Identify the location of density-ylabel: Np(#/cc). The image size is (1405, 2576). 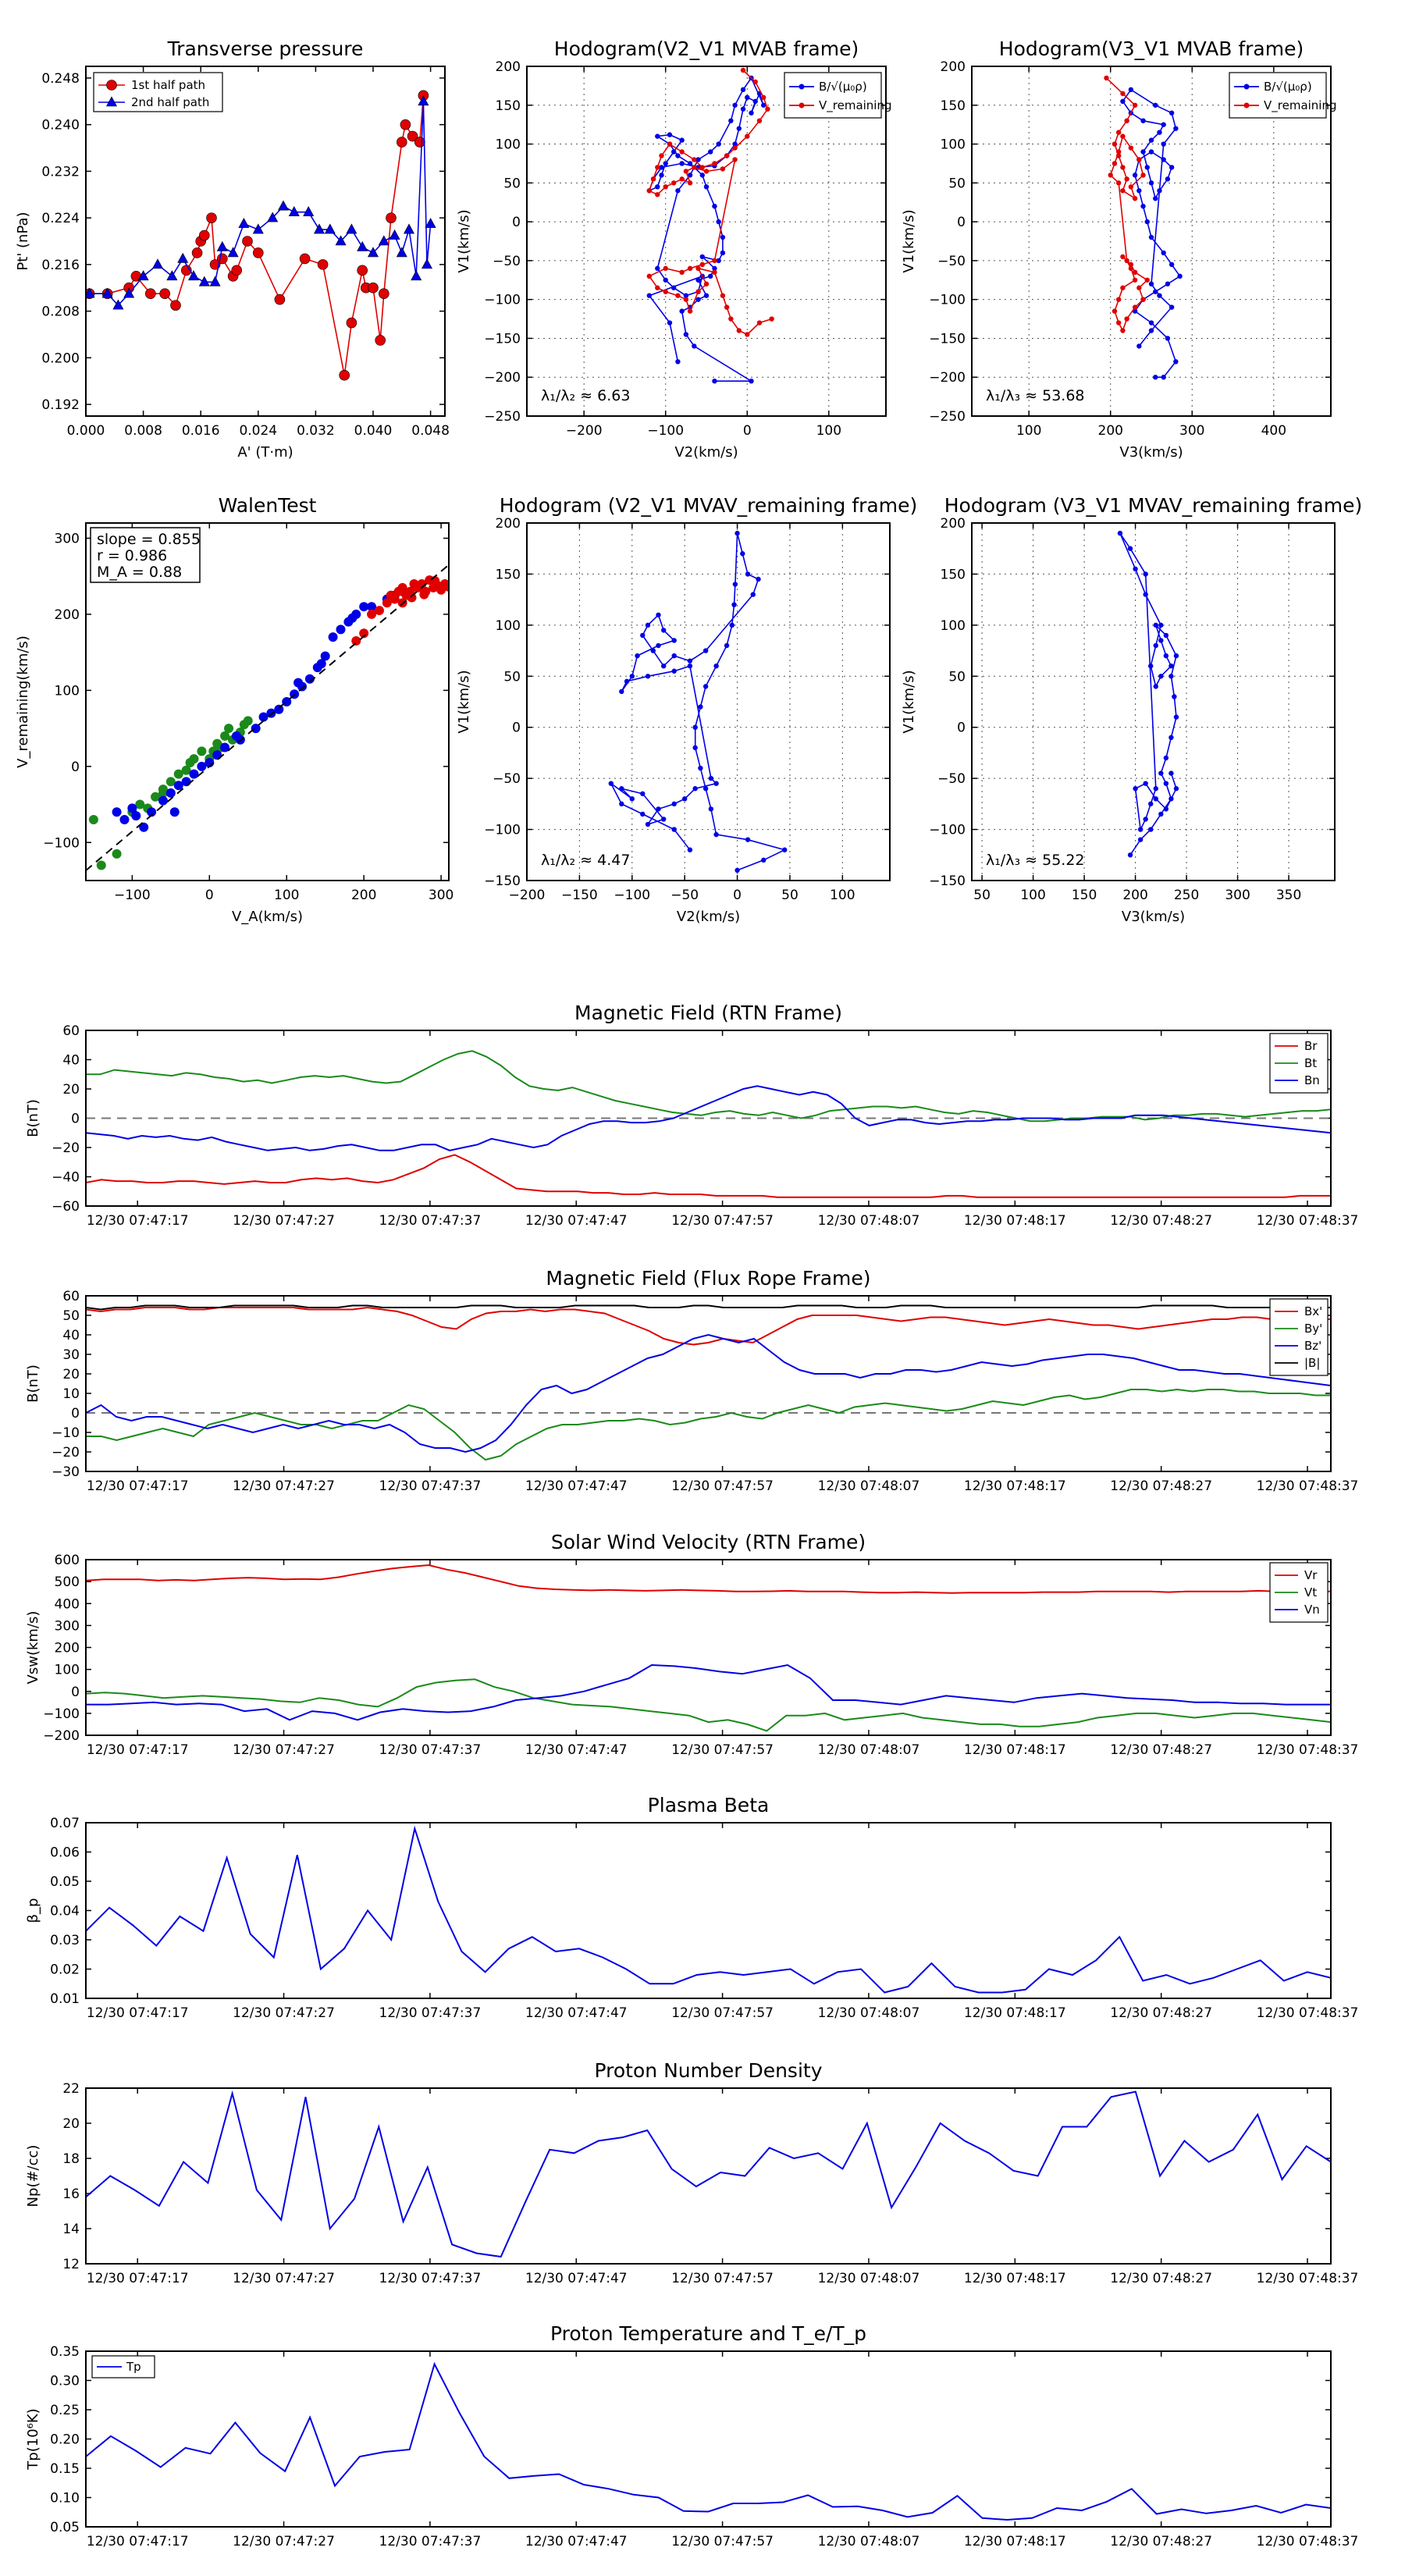
(33, 2176).